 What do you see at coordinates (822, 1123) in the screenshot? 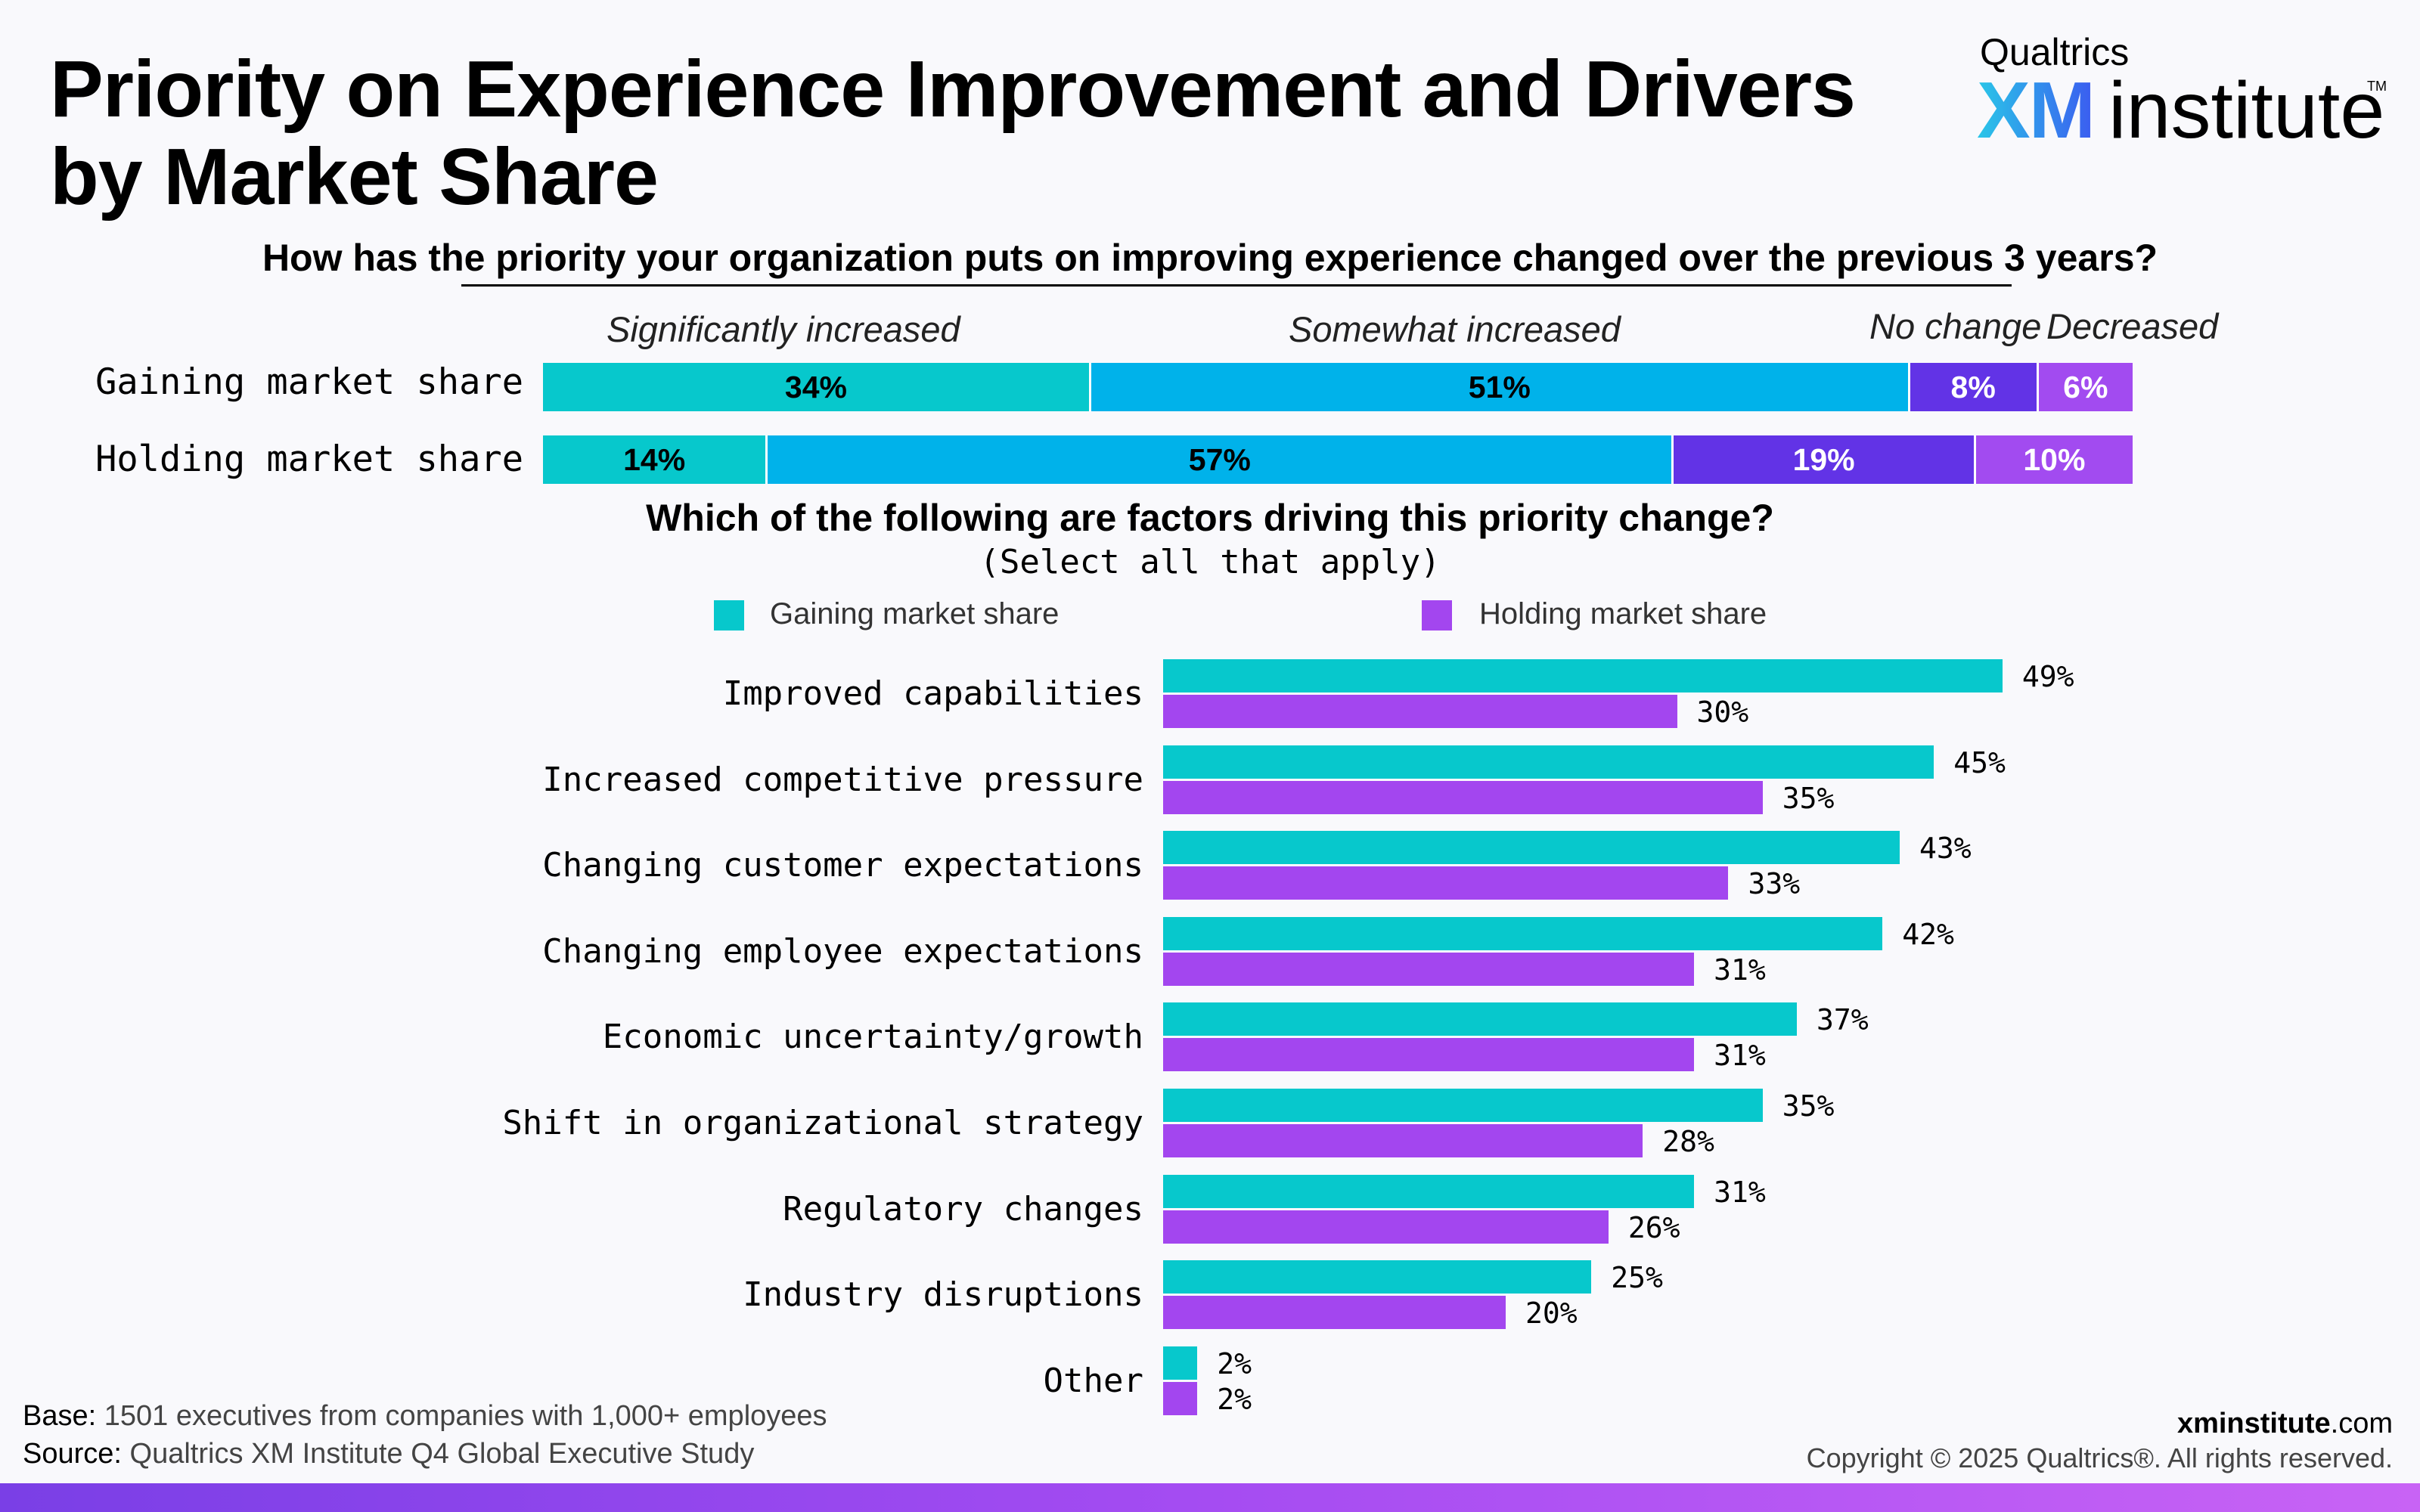
I see `factor-label: Shift in organizational strategy` at bounding box center [822, 1123].